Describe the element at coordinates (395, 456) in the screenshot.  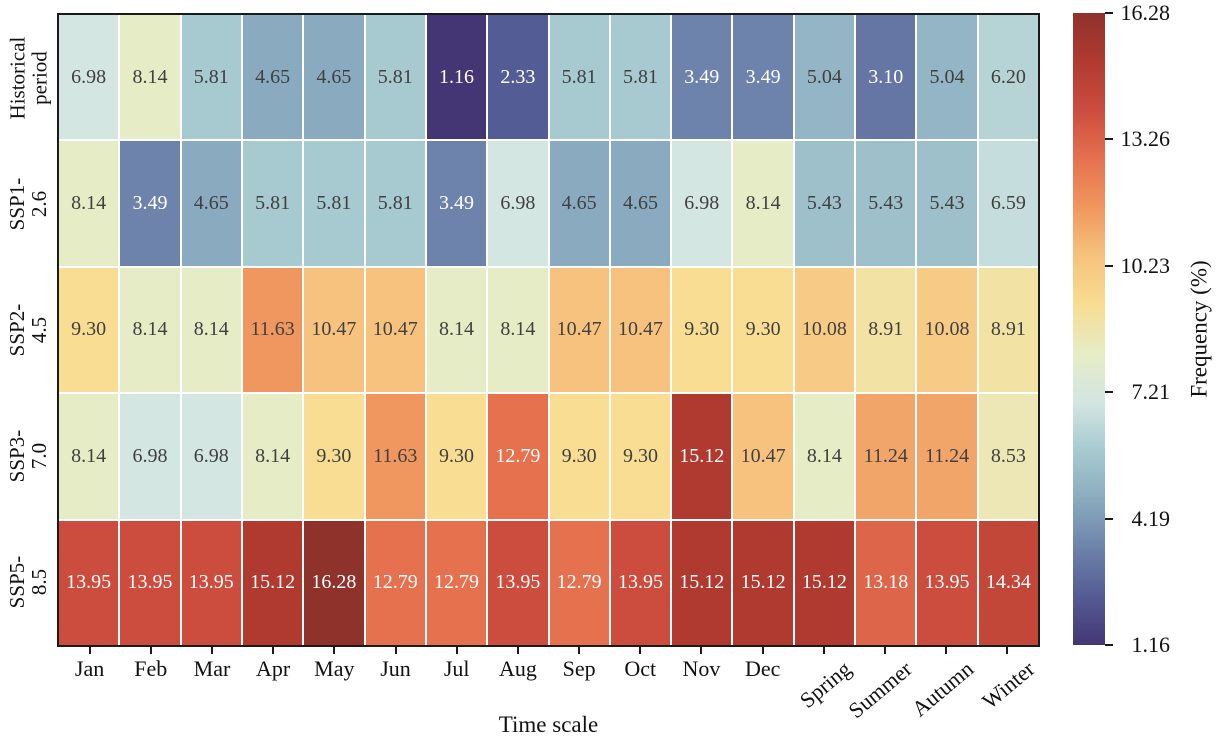
I see `heatmap-cell-r3c5: 11.63` at that location.